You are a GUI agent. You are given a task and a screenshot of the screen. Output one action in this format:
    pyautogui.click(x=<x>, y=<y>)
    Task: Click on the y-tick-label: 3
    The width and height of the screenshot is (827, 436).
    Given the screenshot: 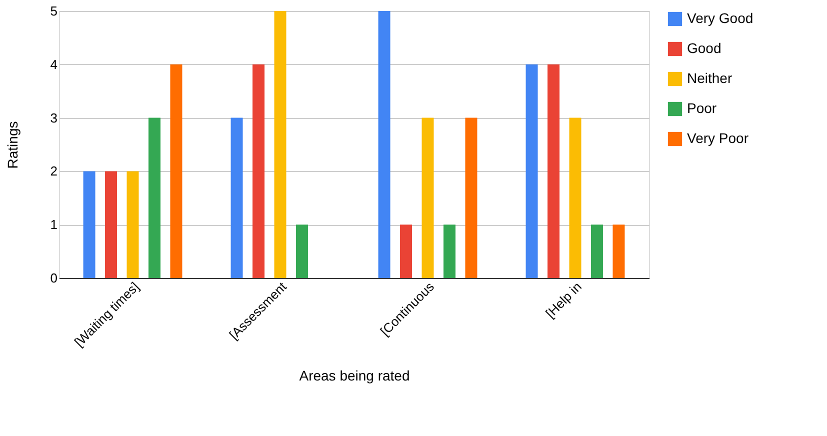 What is the action you would take?
    pyautogui.click(x=54, y=118)
    